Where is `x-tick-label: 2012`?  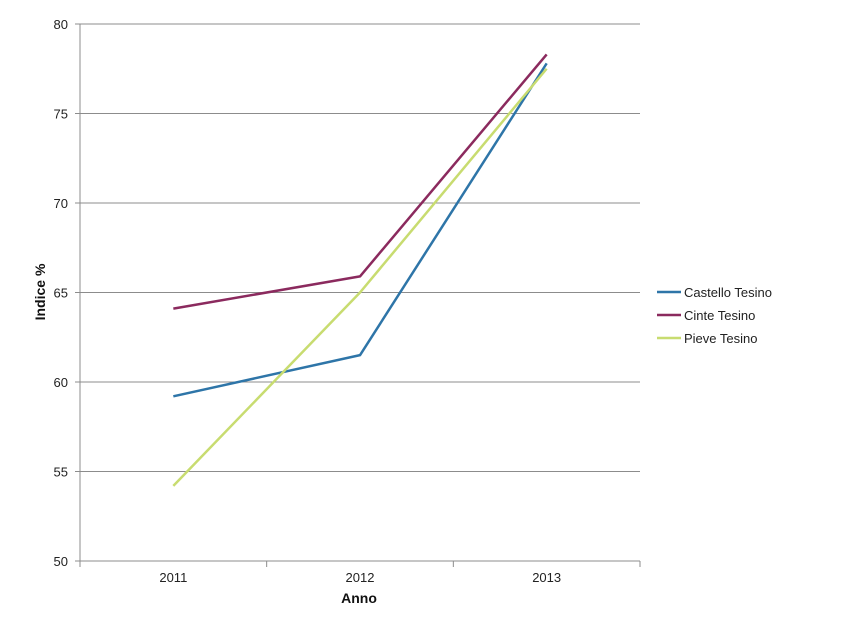 x-tick-label: 2012 is located at coordinates (360, 577).